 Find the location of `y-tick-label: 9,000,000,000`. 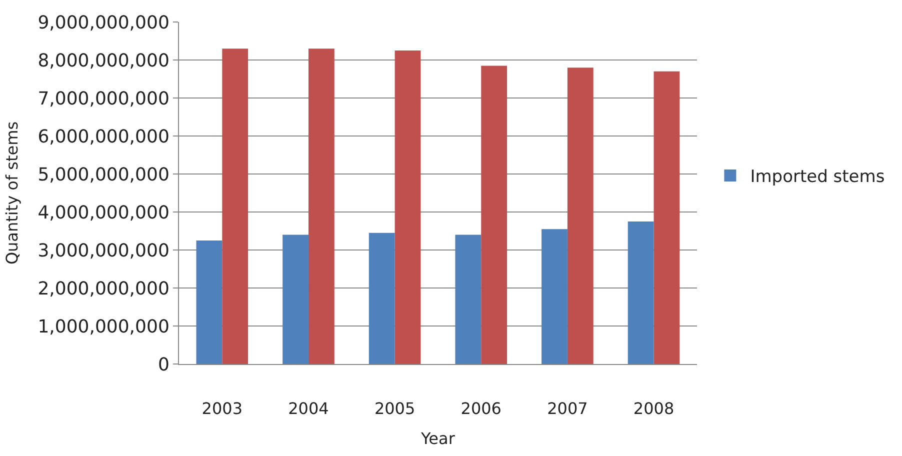

y-tick-label: 9,000,000,000 is located at coordinates (104, 23).